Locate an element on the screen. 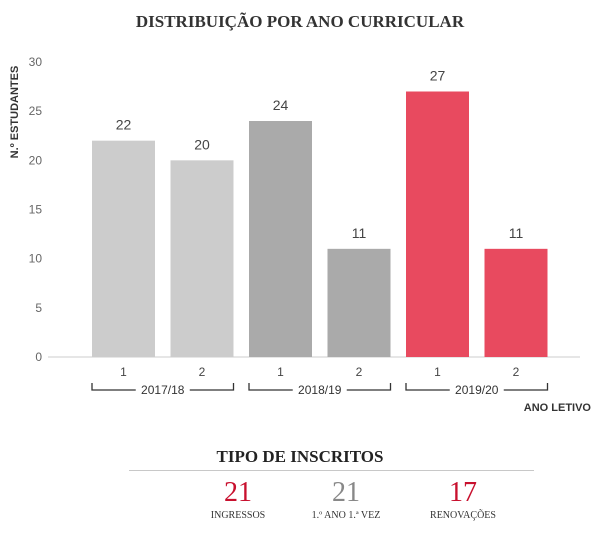  stat-primeiro-ano: 21 1.º ANO 1.ª VEZ is located at coordinates (346, 499).